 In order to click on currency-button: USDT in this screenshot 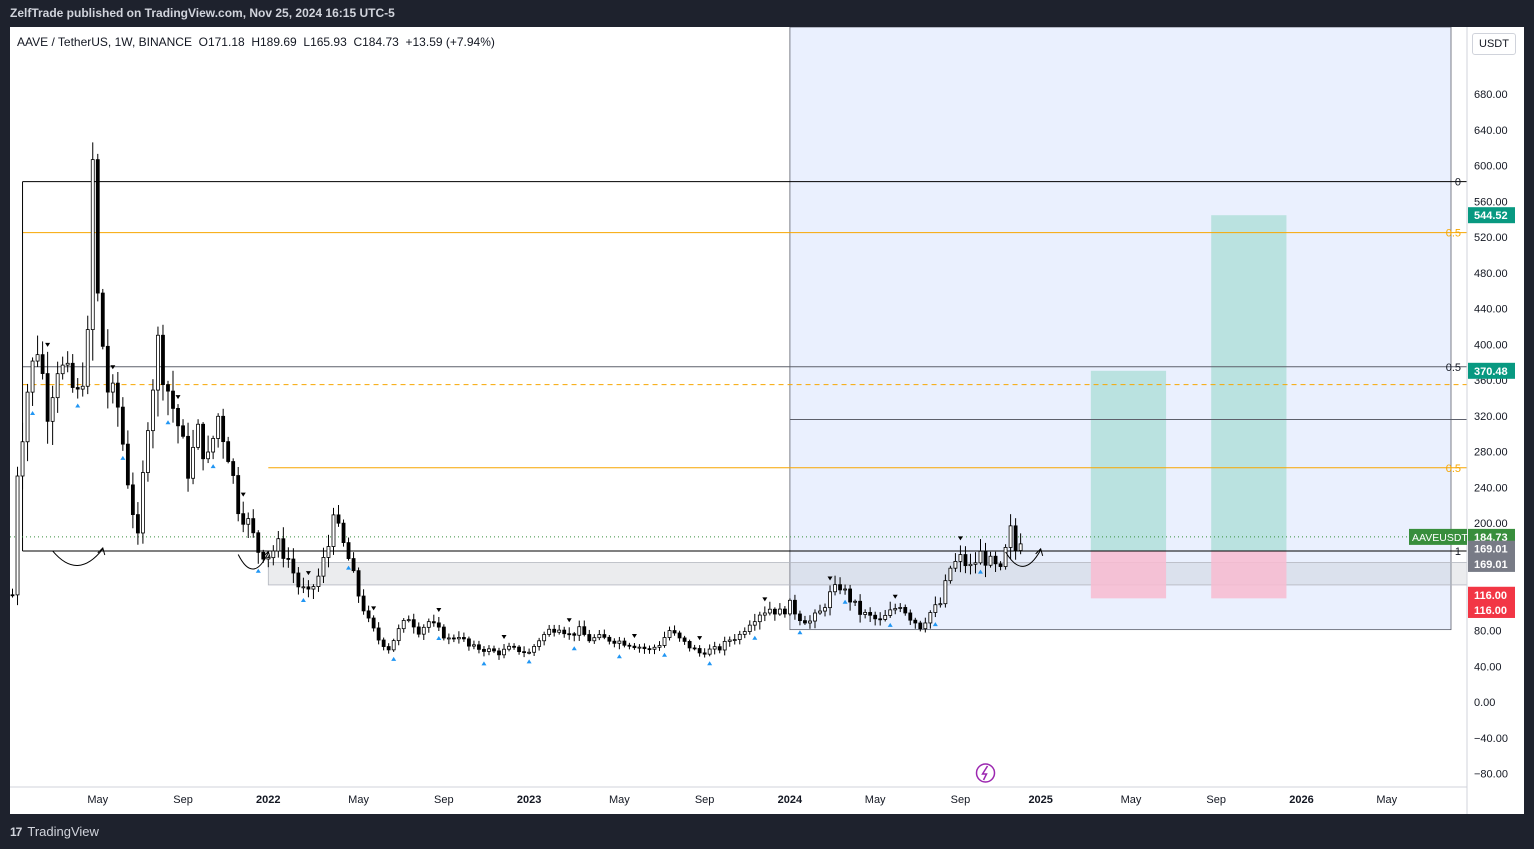, I will do `click(1494, 44)`.